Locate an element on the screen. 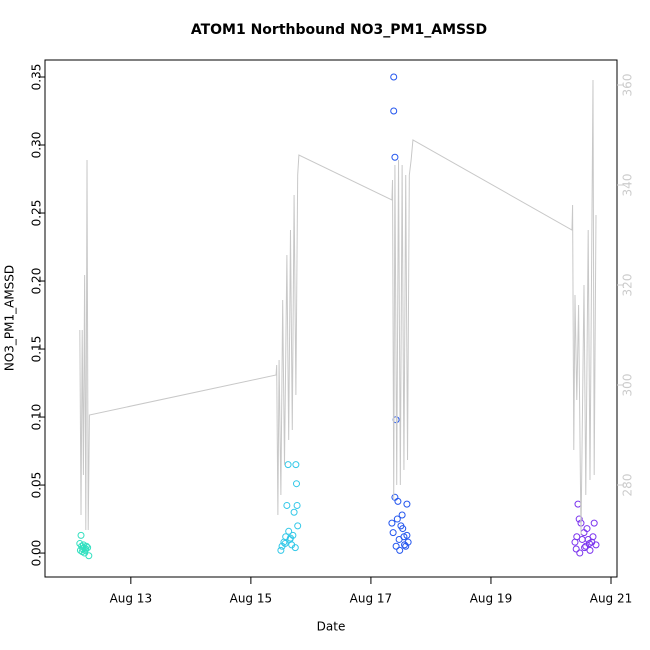  y-tick-label: 0.35 is located at coordinates (37, 77).